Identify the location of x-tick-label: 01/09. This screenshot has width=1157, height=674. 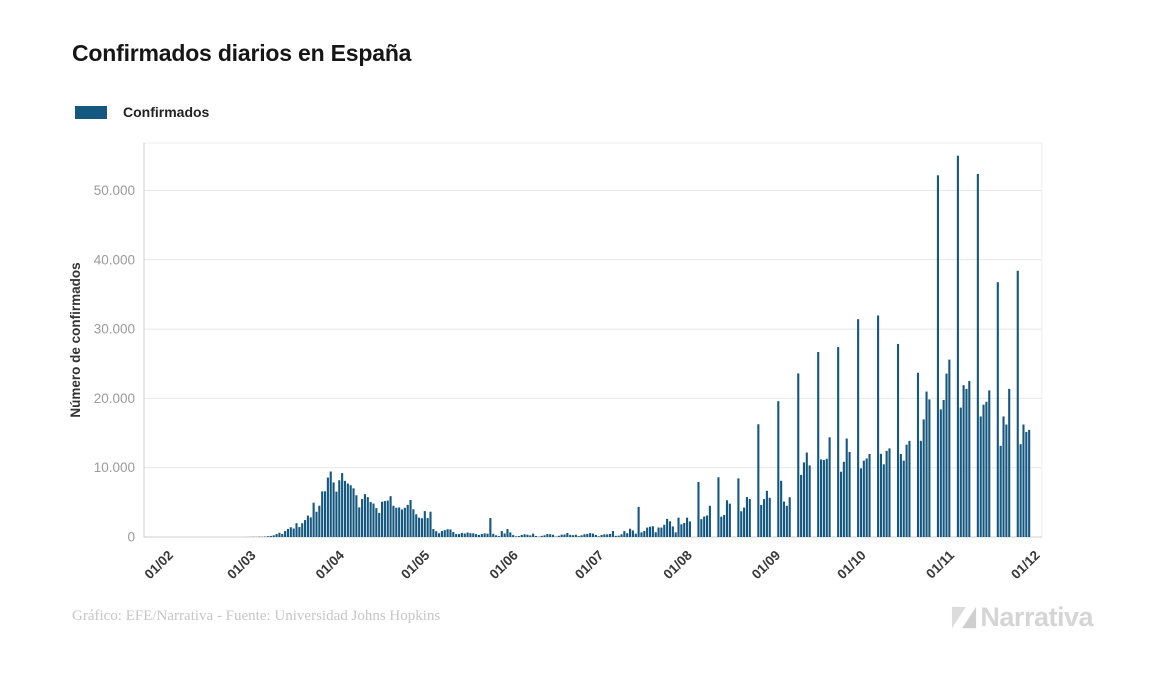
(766, 565).